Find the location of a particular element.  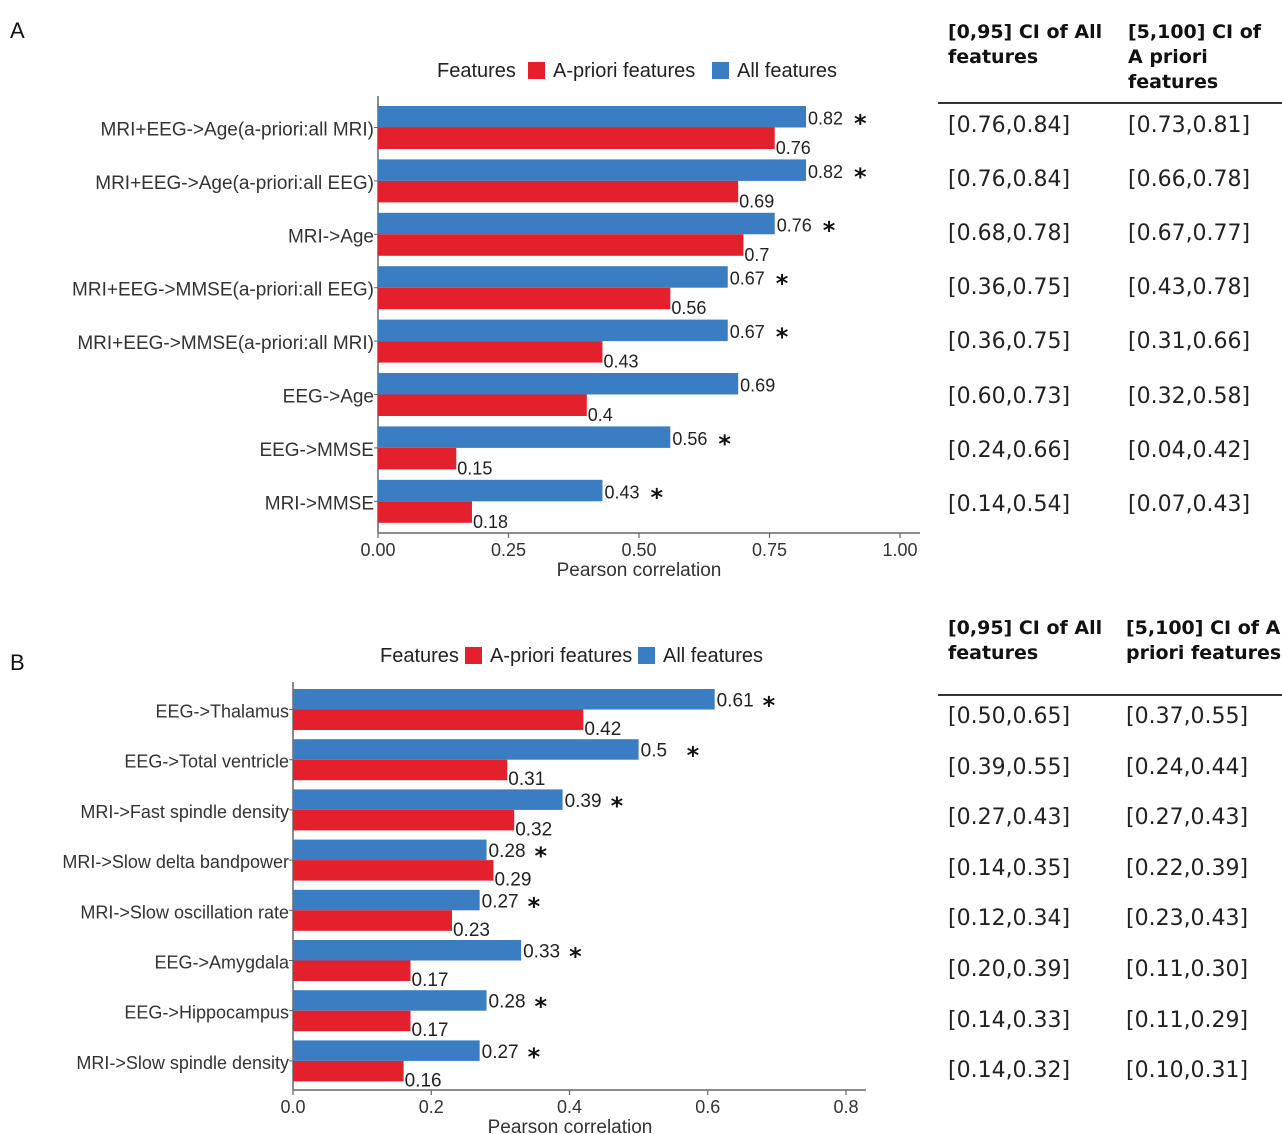

chart-b-category-label: EEG->Hippocampus is located at coordinates (206, 1013).